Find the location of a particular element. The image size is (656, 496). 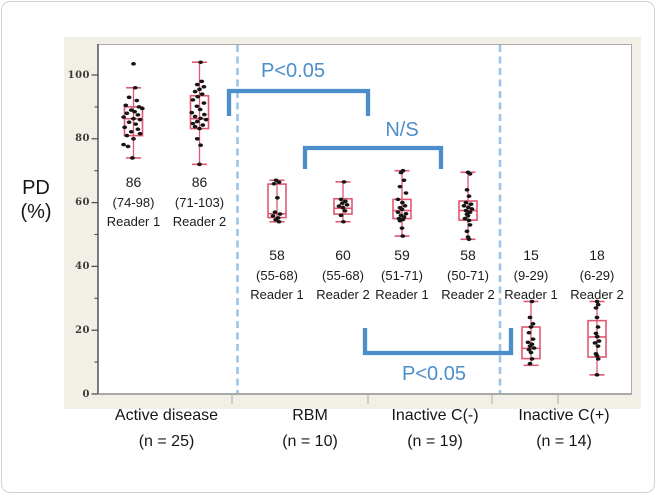

box-annotation: 86 (74-98) Reader 1 is located at coordinates (134, 201).